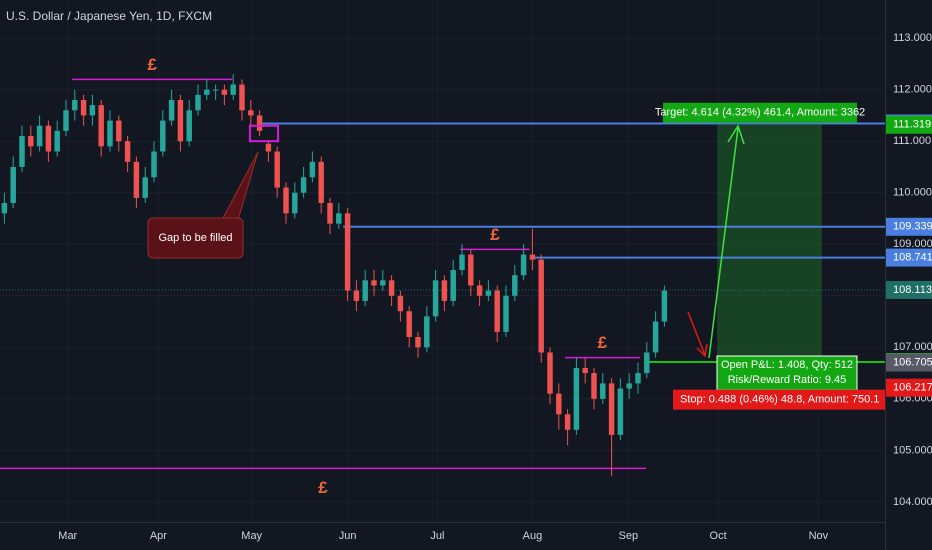 Image resolution: width=932 pixels, height=550 pixels. Describe the element at coordinates (109, 16) in the screenshot. I see `chart-title: U.S. Dollar / Japanese Yen, 1D, FXCM` at that location.